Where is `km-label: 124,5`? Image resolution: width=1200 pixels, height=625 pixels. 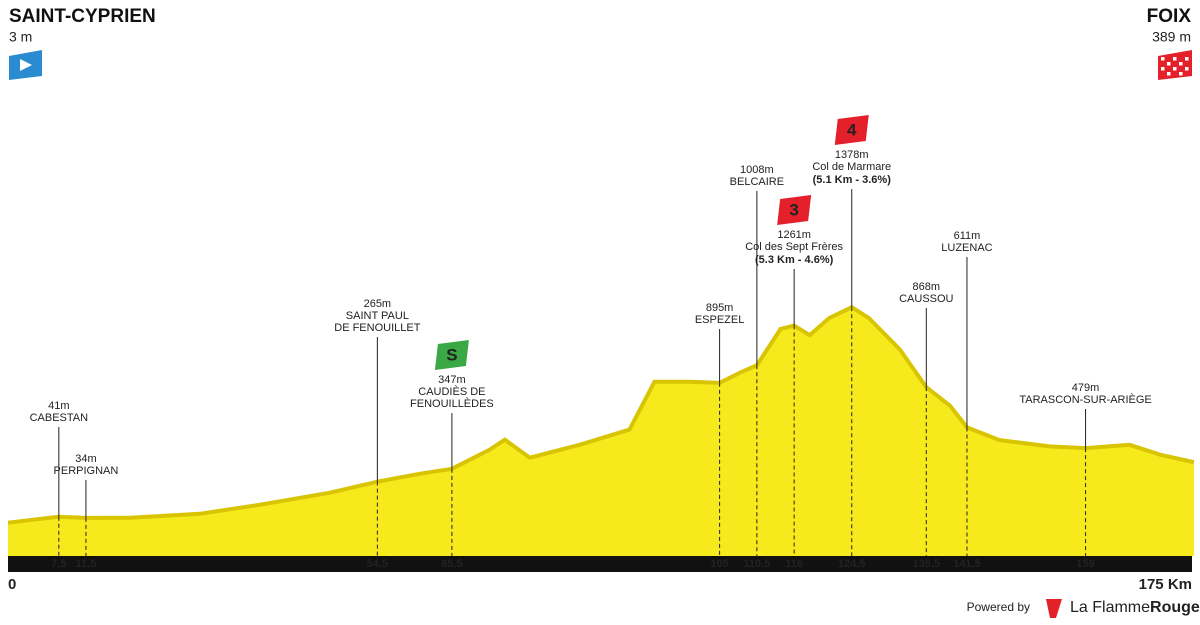 km-label: 124,5 is located at coordinates (852, 564).